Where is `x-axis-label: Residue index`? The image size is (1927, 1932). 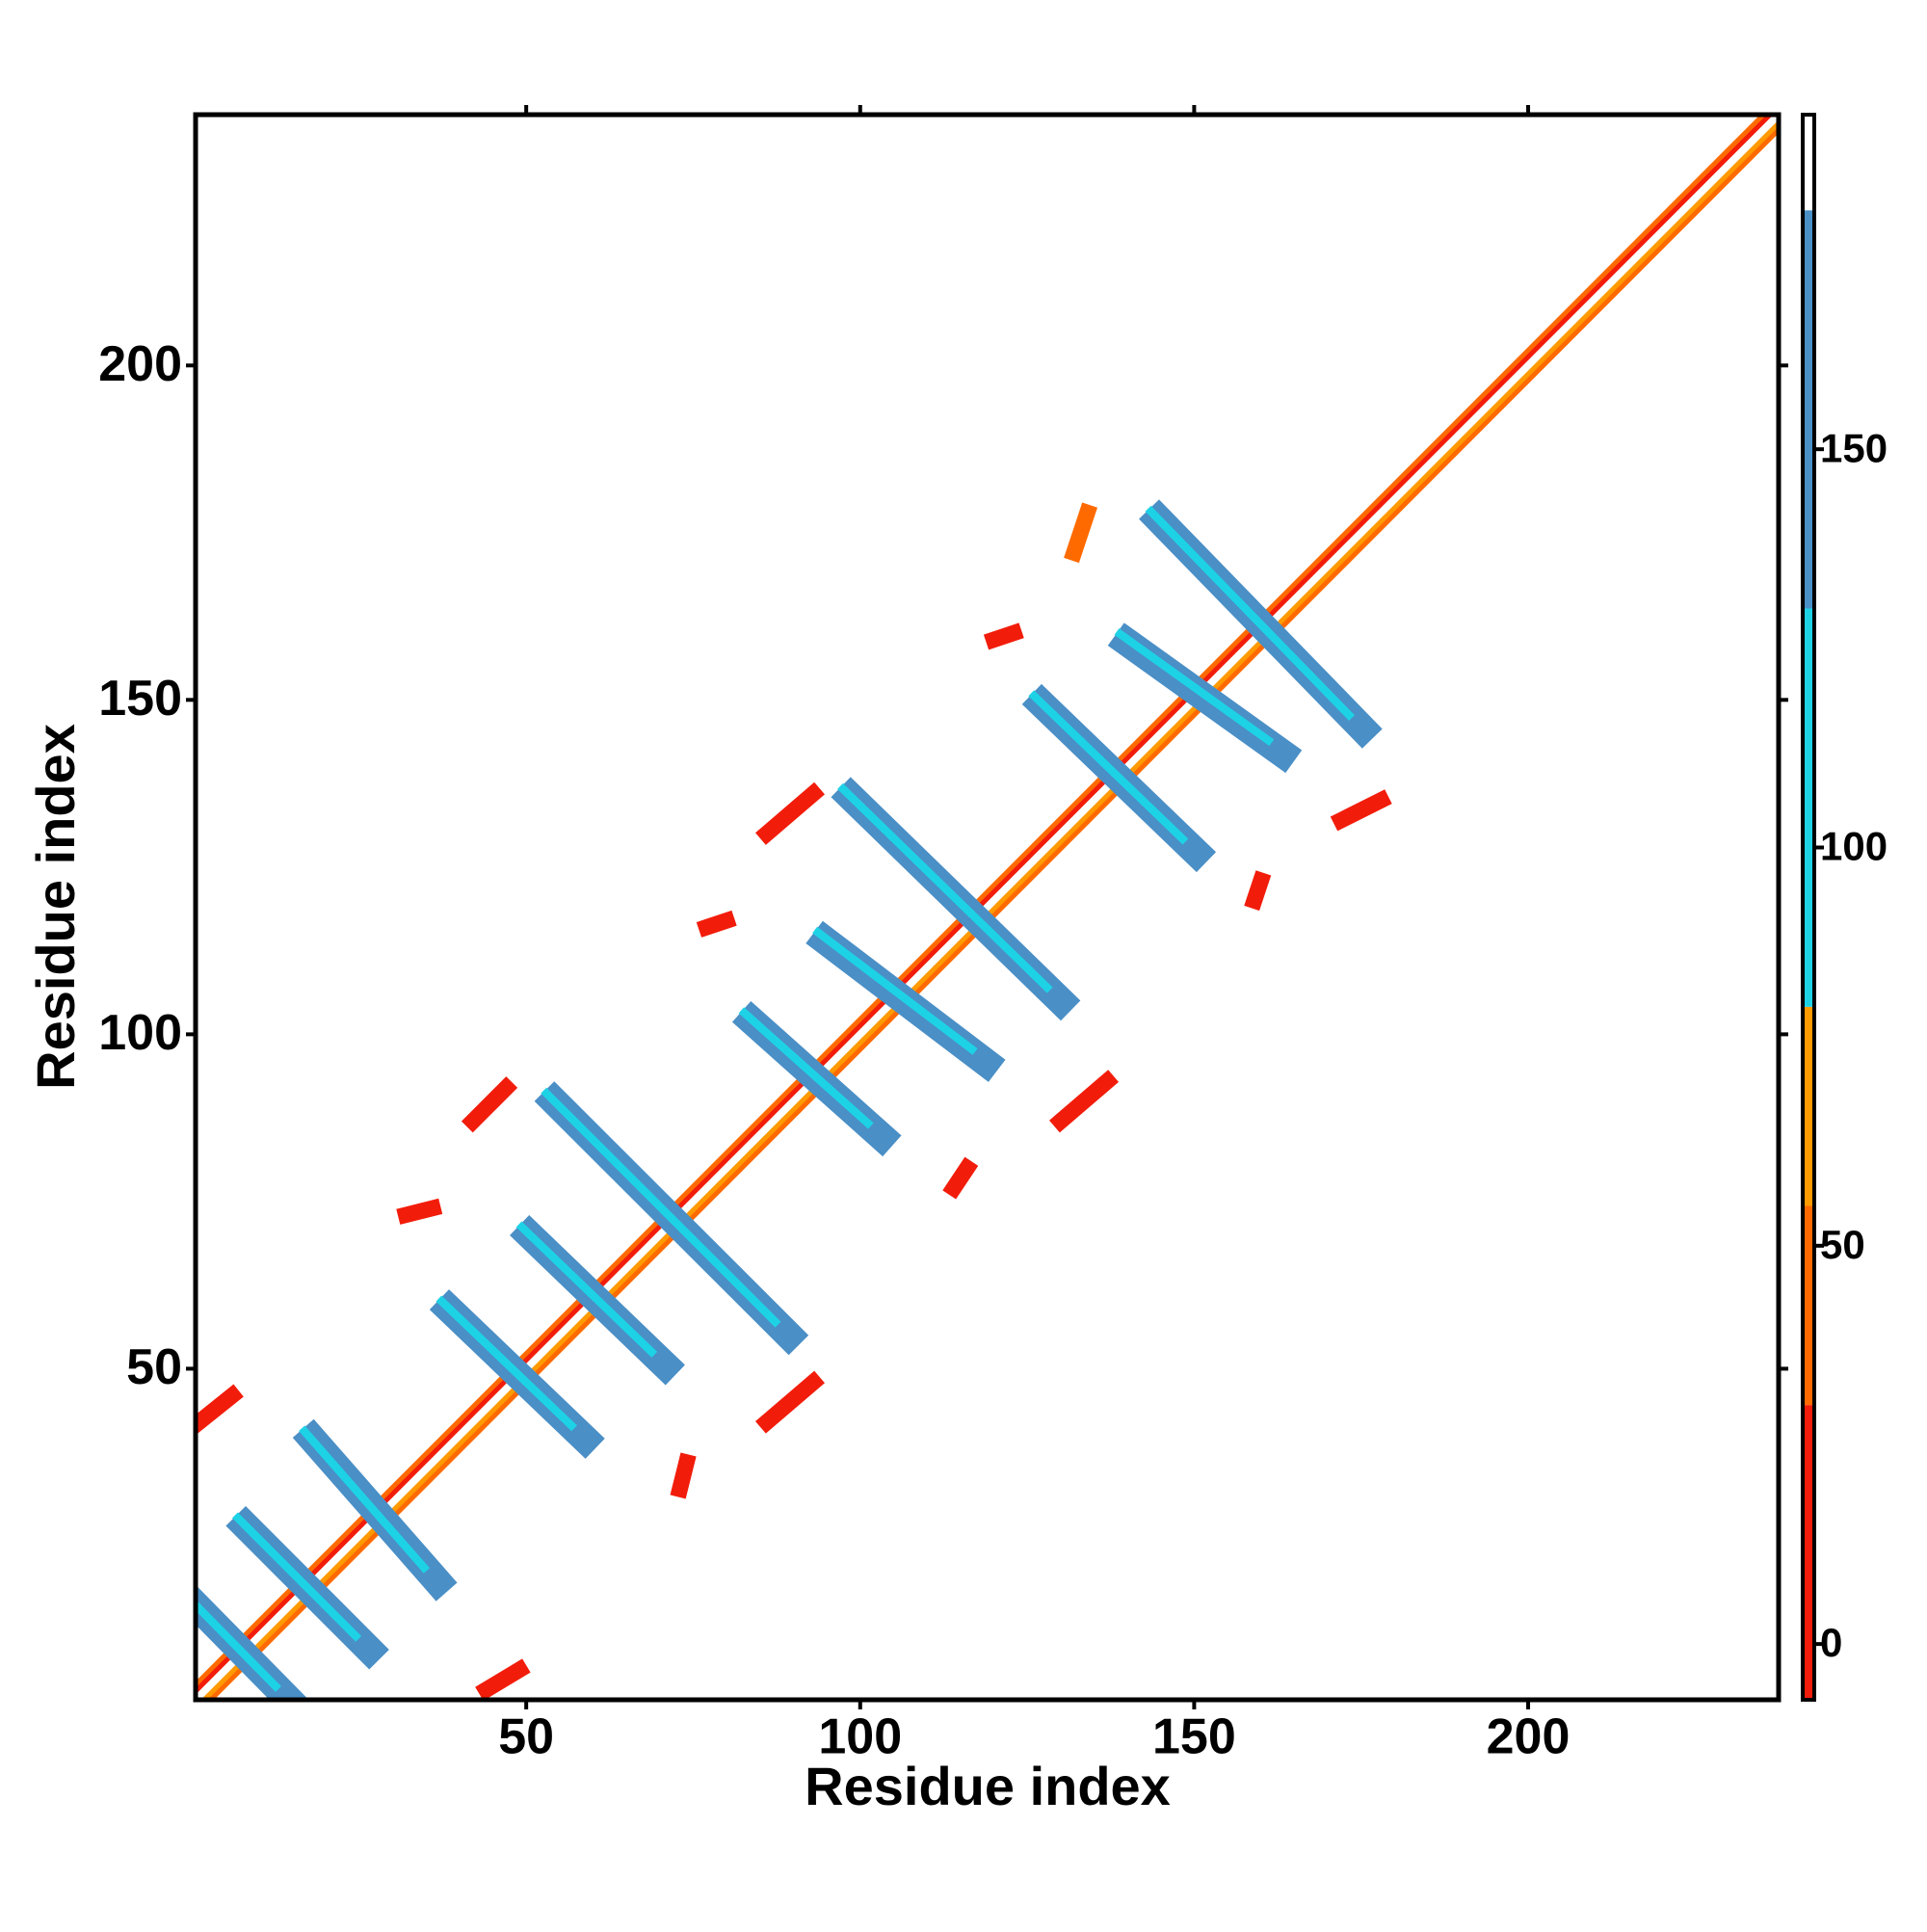 x-axis-label: Residue index is located at coordinates (988, 1786).